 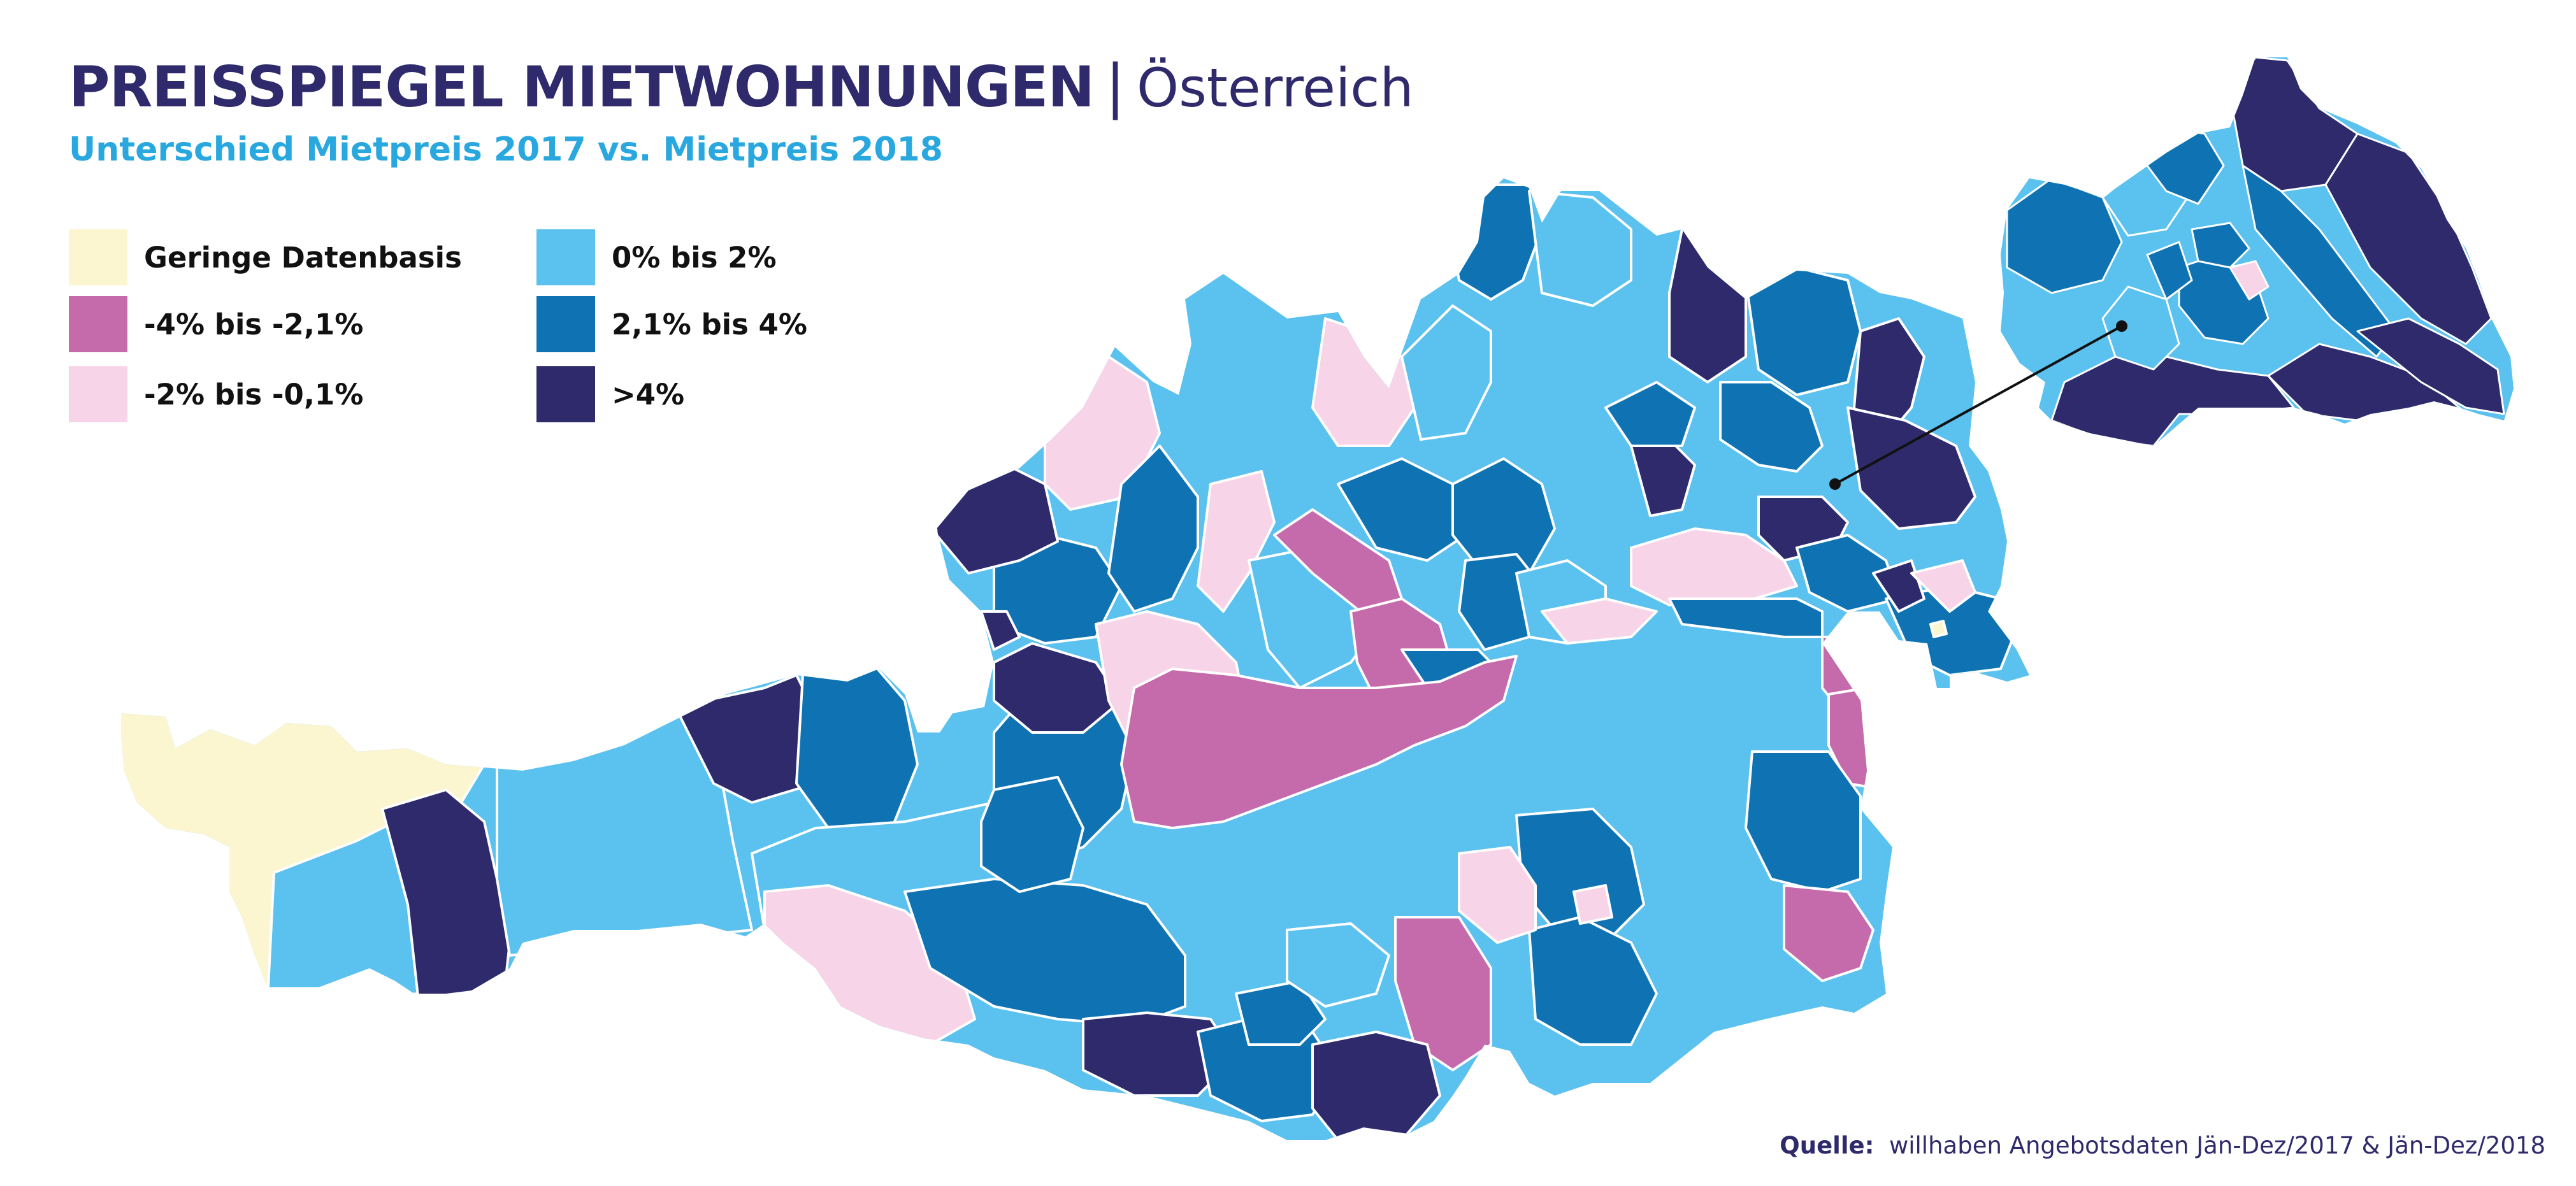 What do you see at coordinates (1978, 405) in the screenshot?
I see `vienna-connector-line` at bounding box center [1978, 405].